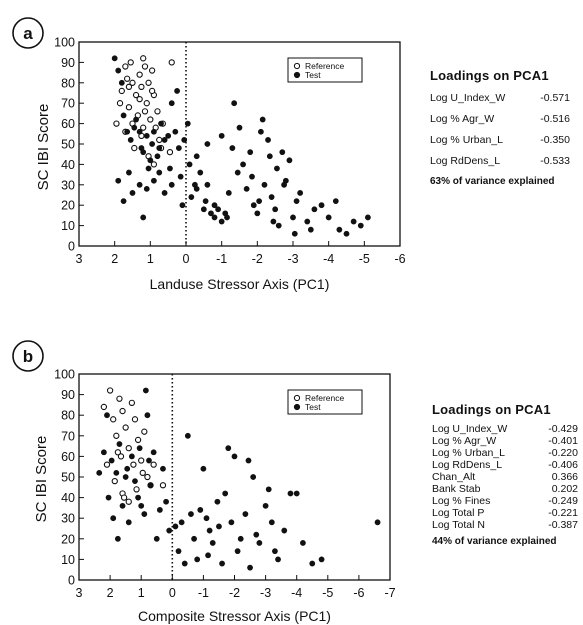 This screenshot has width=583, height=625. Describe the element at coordinates (468, 453) in the screenshot. I see `loading-variable-label: Log % Urban_L` at that location.